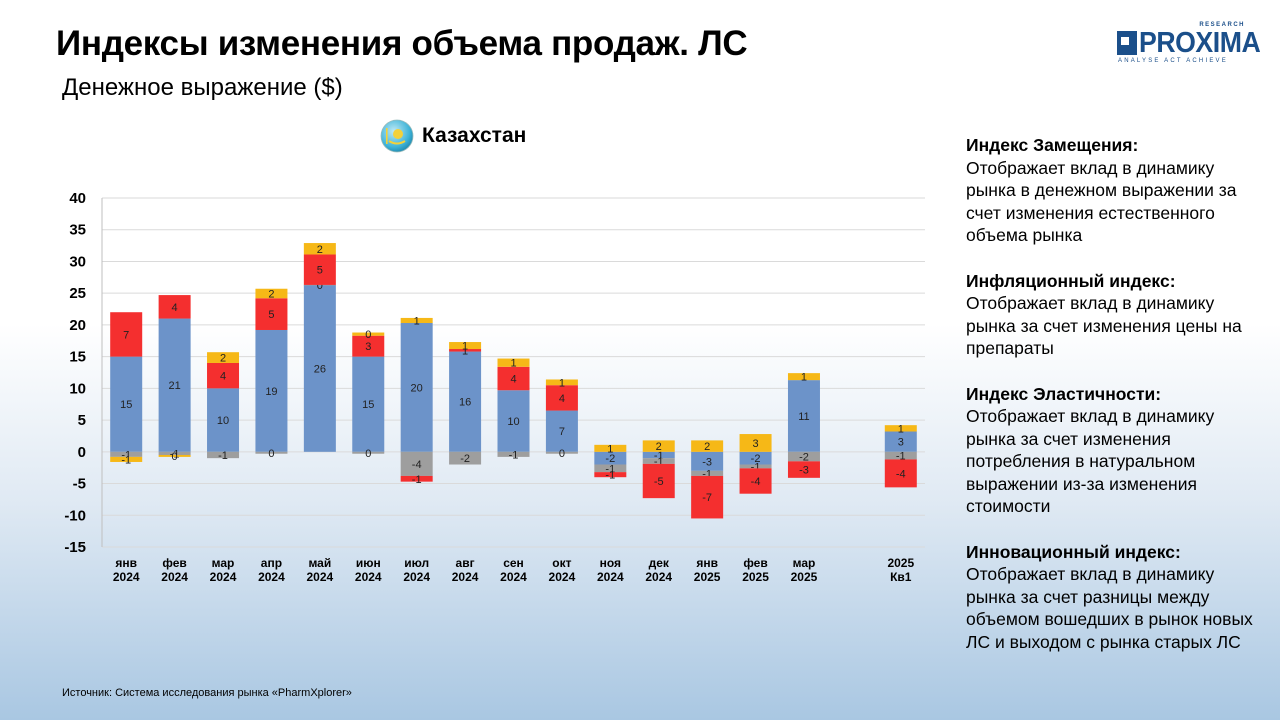 This screenshot has width=1280, height=720. I want to click on x-tick-label: май, so click(319, 563).